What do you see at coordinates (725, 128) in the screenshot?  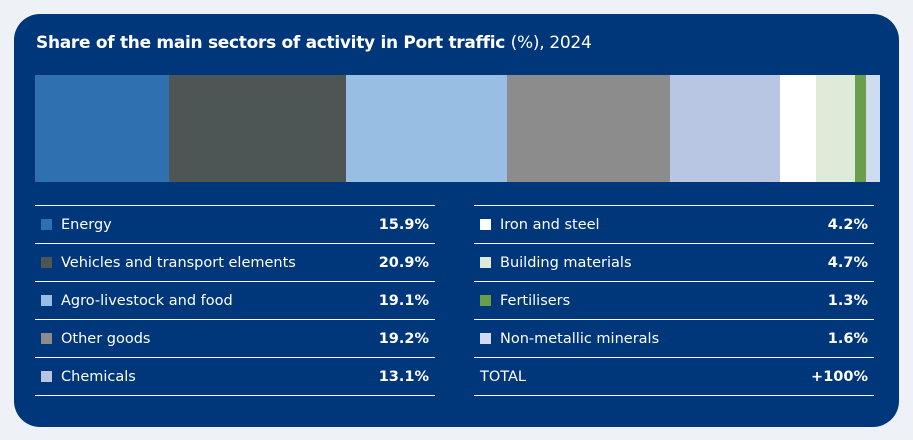 I see `bar-segment-chemicals` at bounding box center [725, 128].